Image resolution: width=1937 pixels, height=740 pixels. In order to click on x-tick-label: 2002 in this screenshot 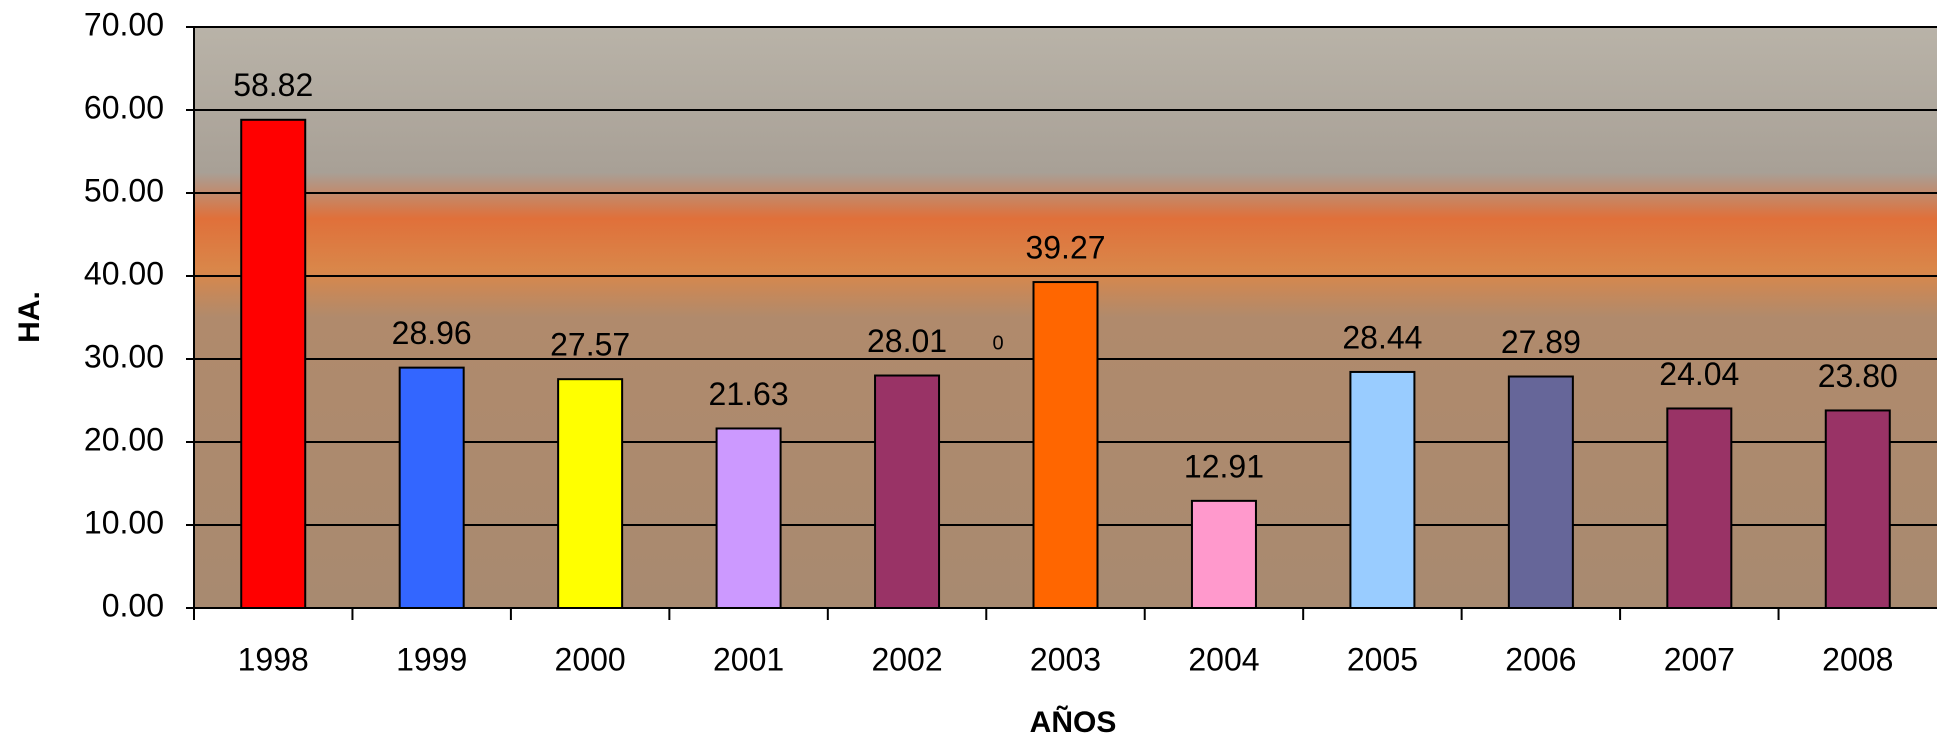, I will do `click(906, 659)`.